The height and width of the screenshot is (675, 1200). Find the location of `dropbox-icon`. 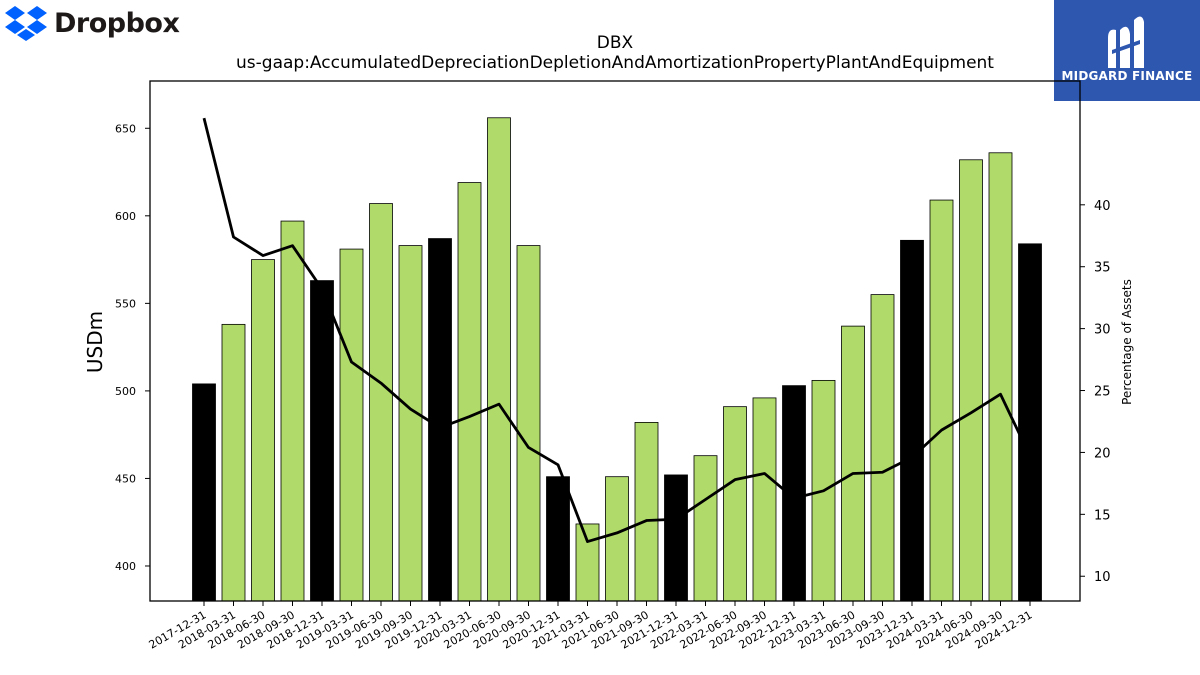

dropbox-icon is located at coordinates (26, 23).